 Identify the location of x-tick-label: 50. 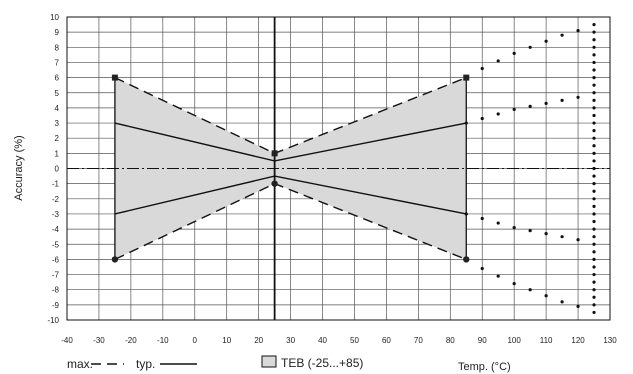
(354, 340).